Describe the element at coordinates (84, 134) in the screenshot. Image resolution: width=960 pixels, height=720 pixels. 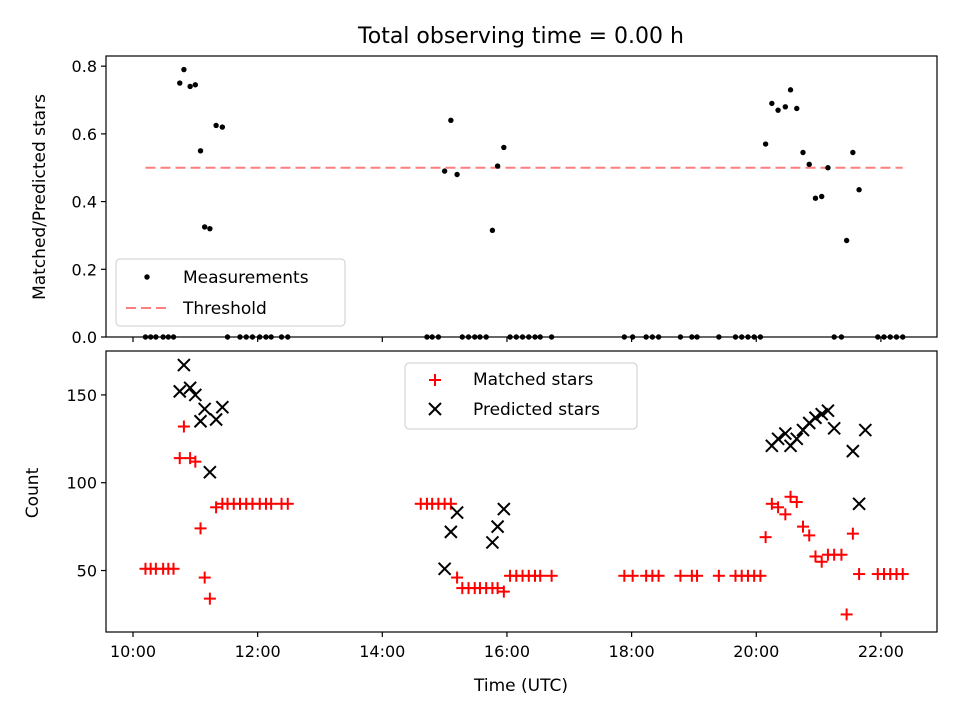
I see `top-ytick-label: 0.6` at that location.